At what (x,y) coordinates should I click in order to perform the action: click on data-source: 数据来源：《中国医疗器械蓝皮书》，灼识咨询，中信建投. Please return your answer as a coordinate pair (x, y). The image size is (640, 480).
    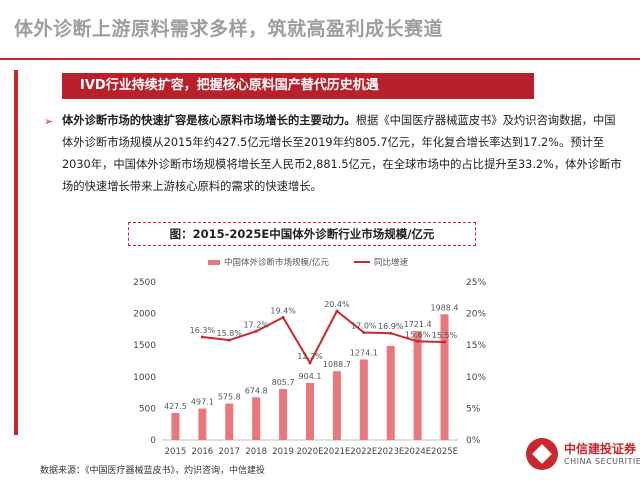
    Looking at the image, I should click on (153, 471).